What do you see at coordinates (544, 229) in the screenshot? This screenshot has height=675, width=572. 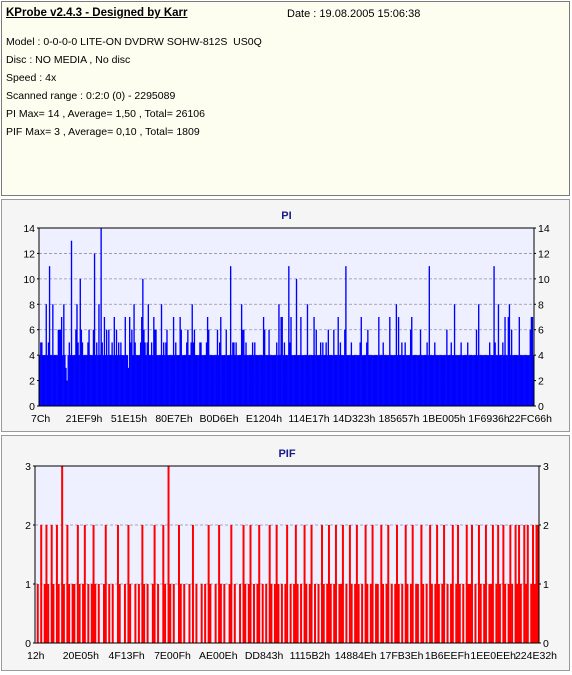 I see `pi-ytick-right: 14` at bounding box center [544, 229].